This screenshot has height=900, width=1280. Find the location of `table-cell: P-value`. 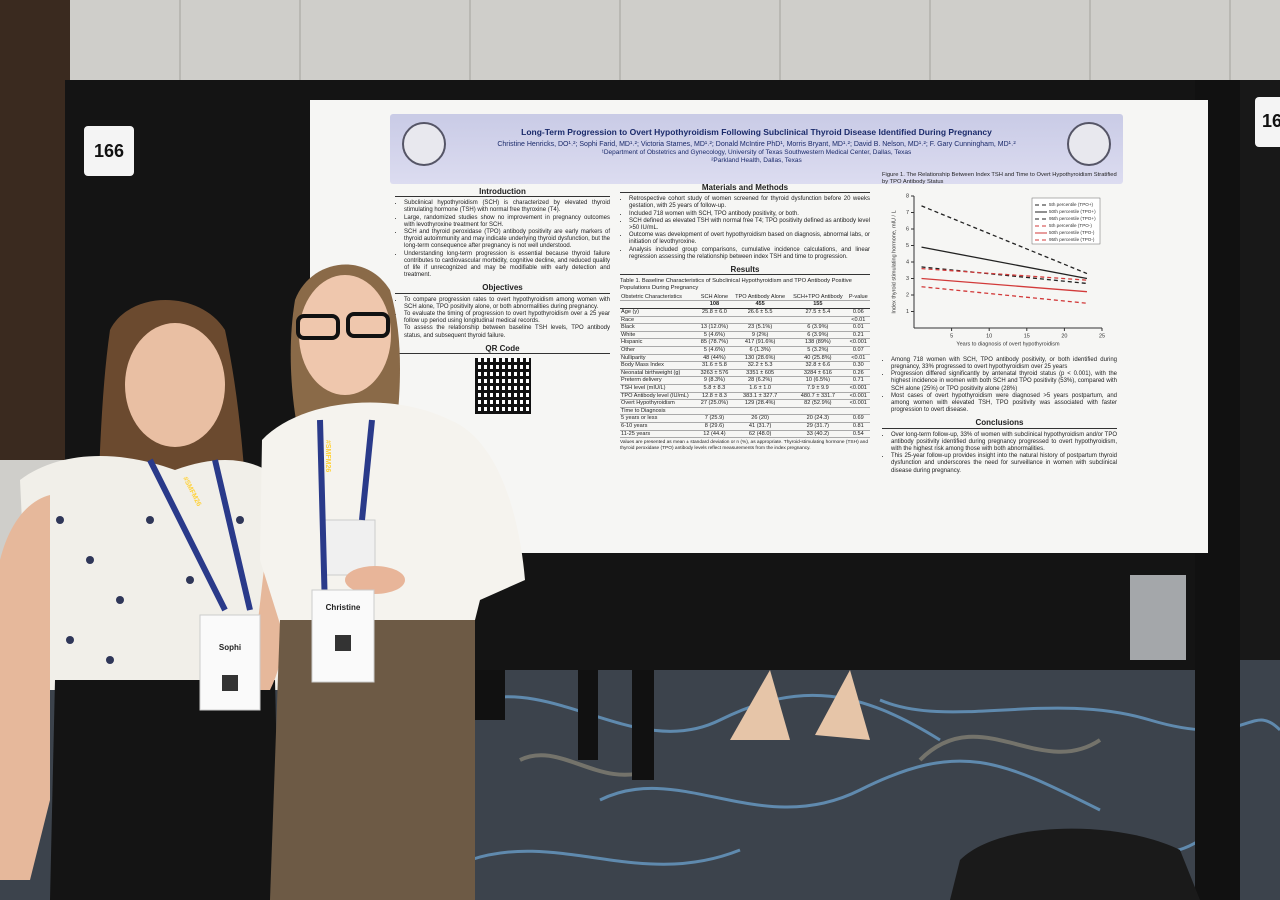

table-cell: P-value is located at coordinates (858, 297).